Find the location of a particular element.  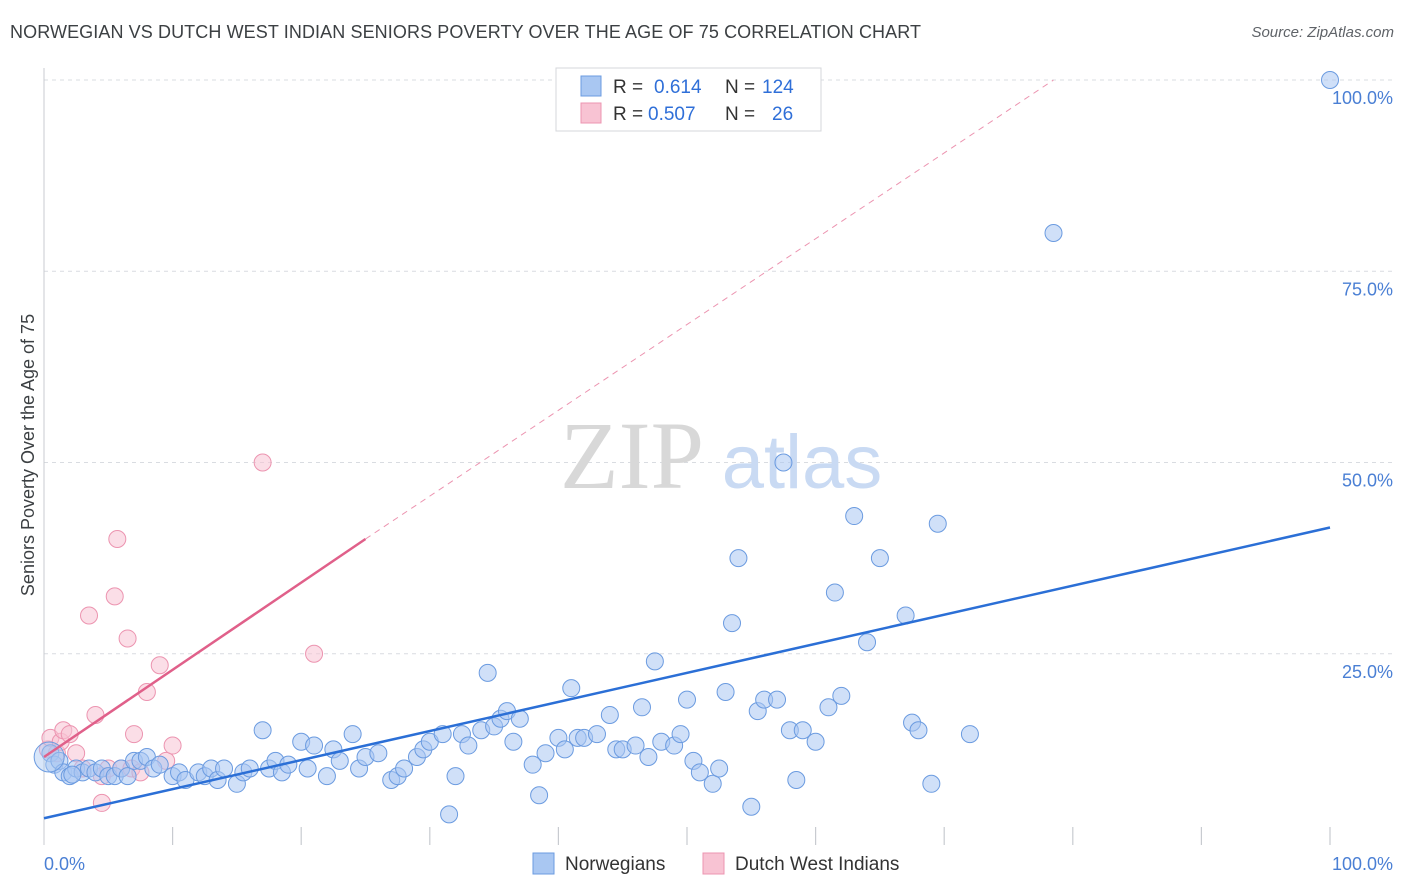

legend-n-label-1: N = is located at coordinates (740, 87).